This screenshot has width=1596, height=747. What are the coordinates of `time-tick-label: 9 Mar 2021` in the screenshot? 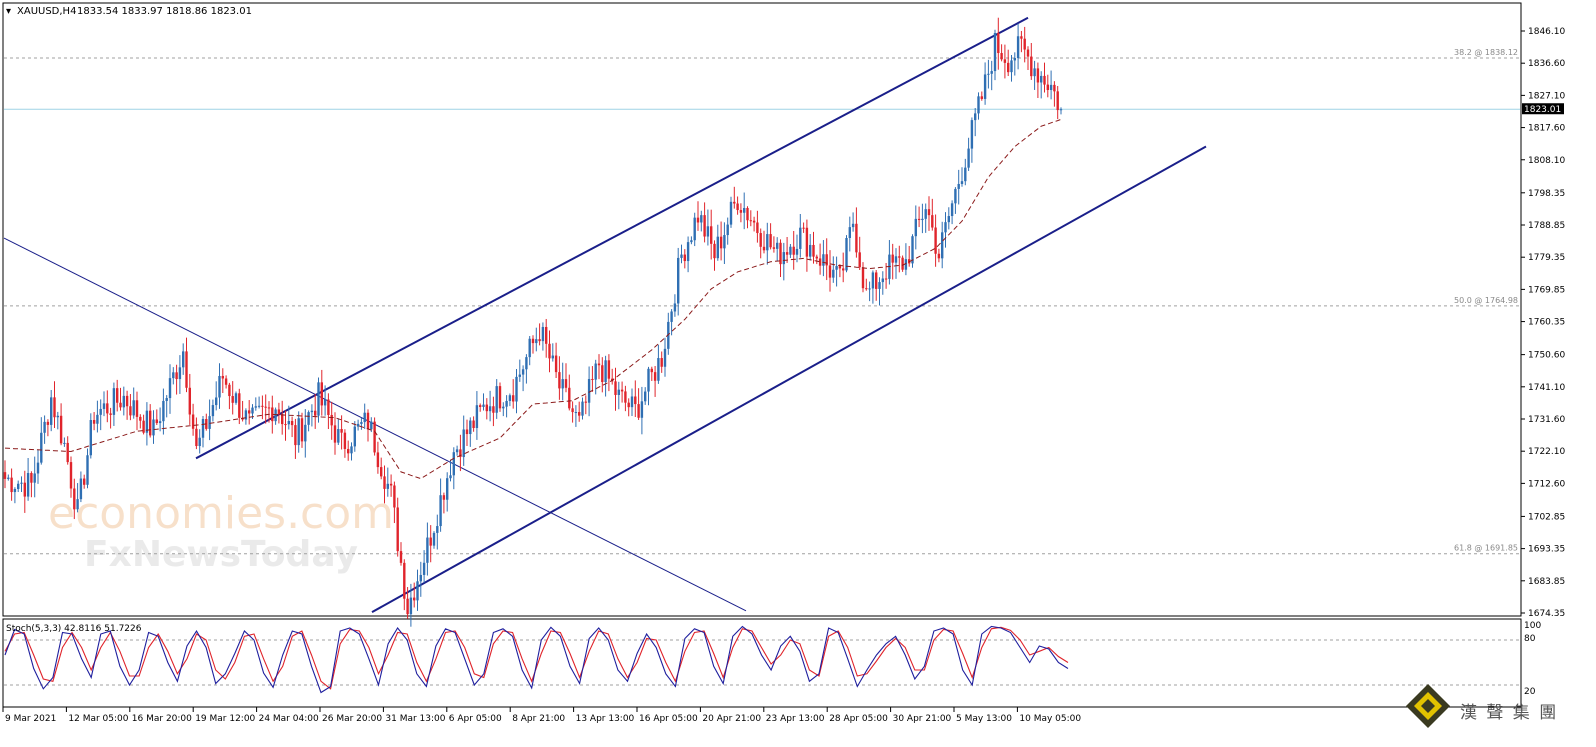 It's located at (30, 719).